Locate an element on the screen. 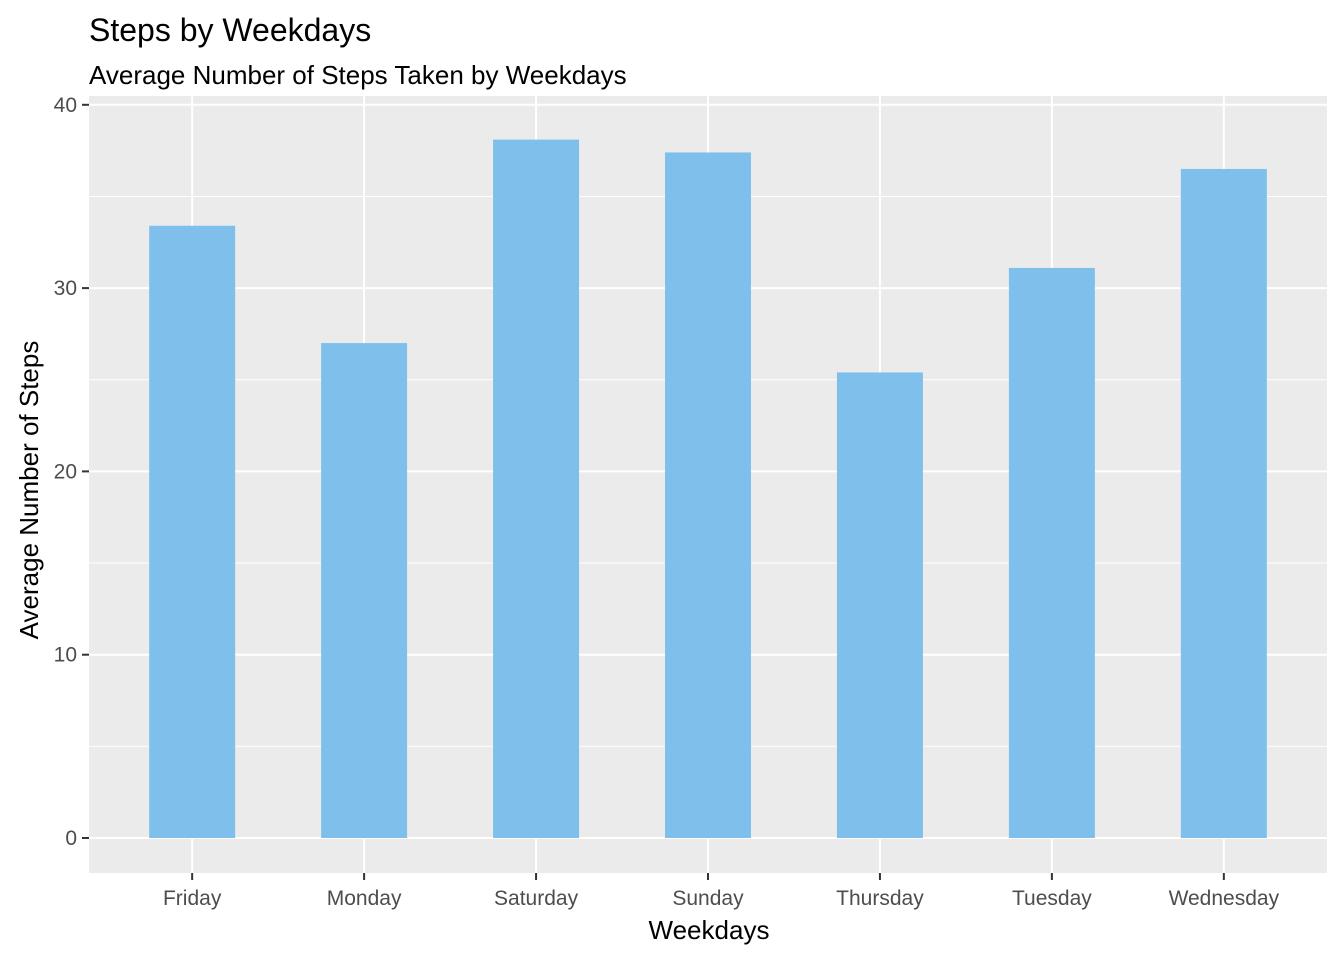 This screenshot has height=960, width=1344. x-tick-label: Thursday is located at coordinates (880, 898).